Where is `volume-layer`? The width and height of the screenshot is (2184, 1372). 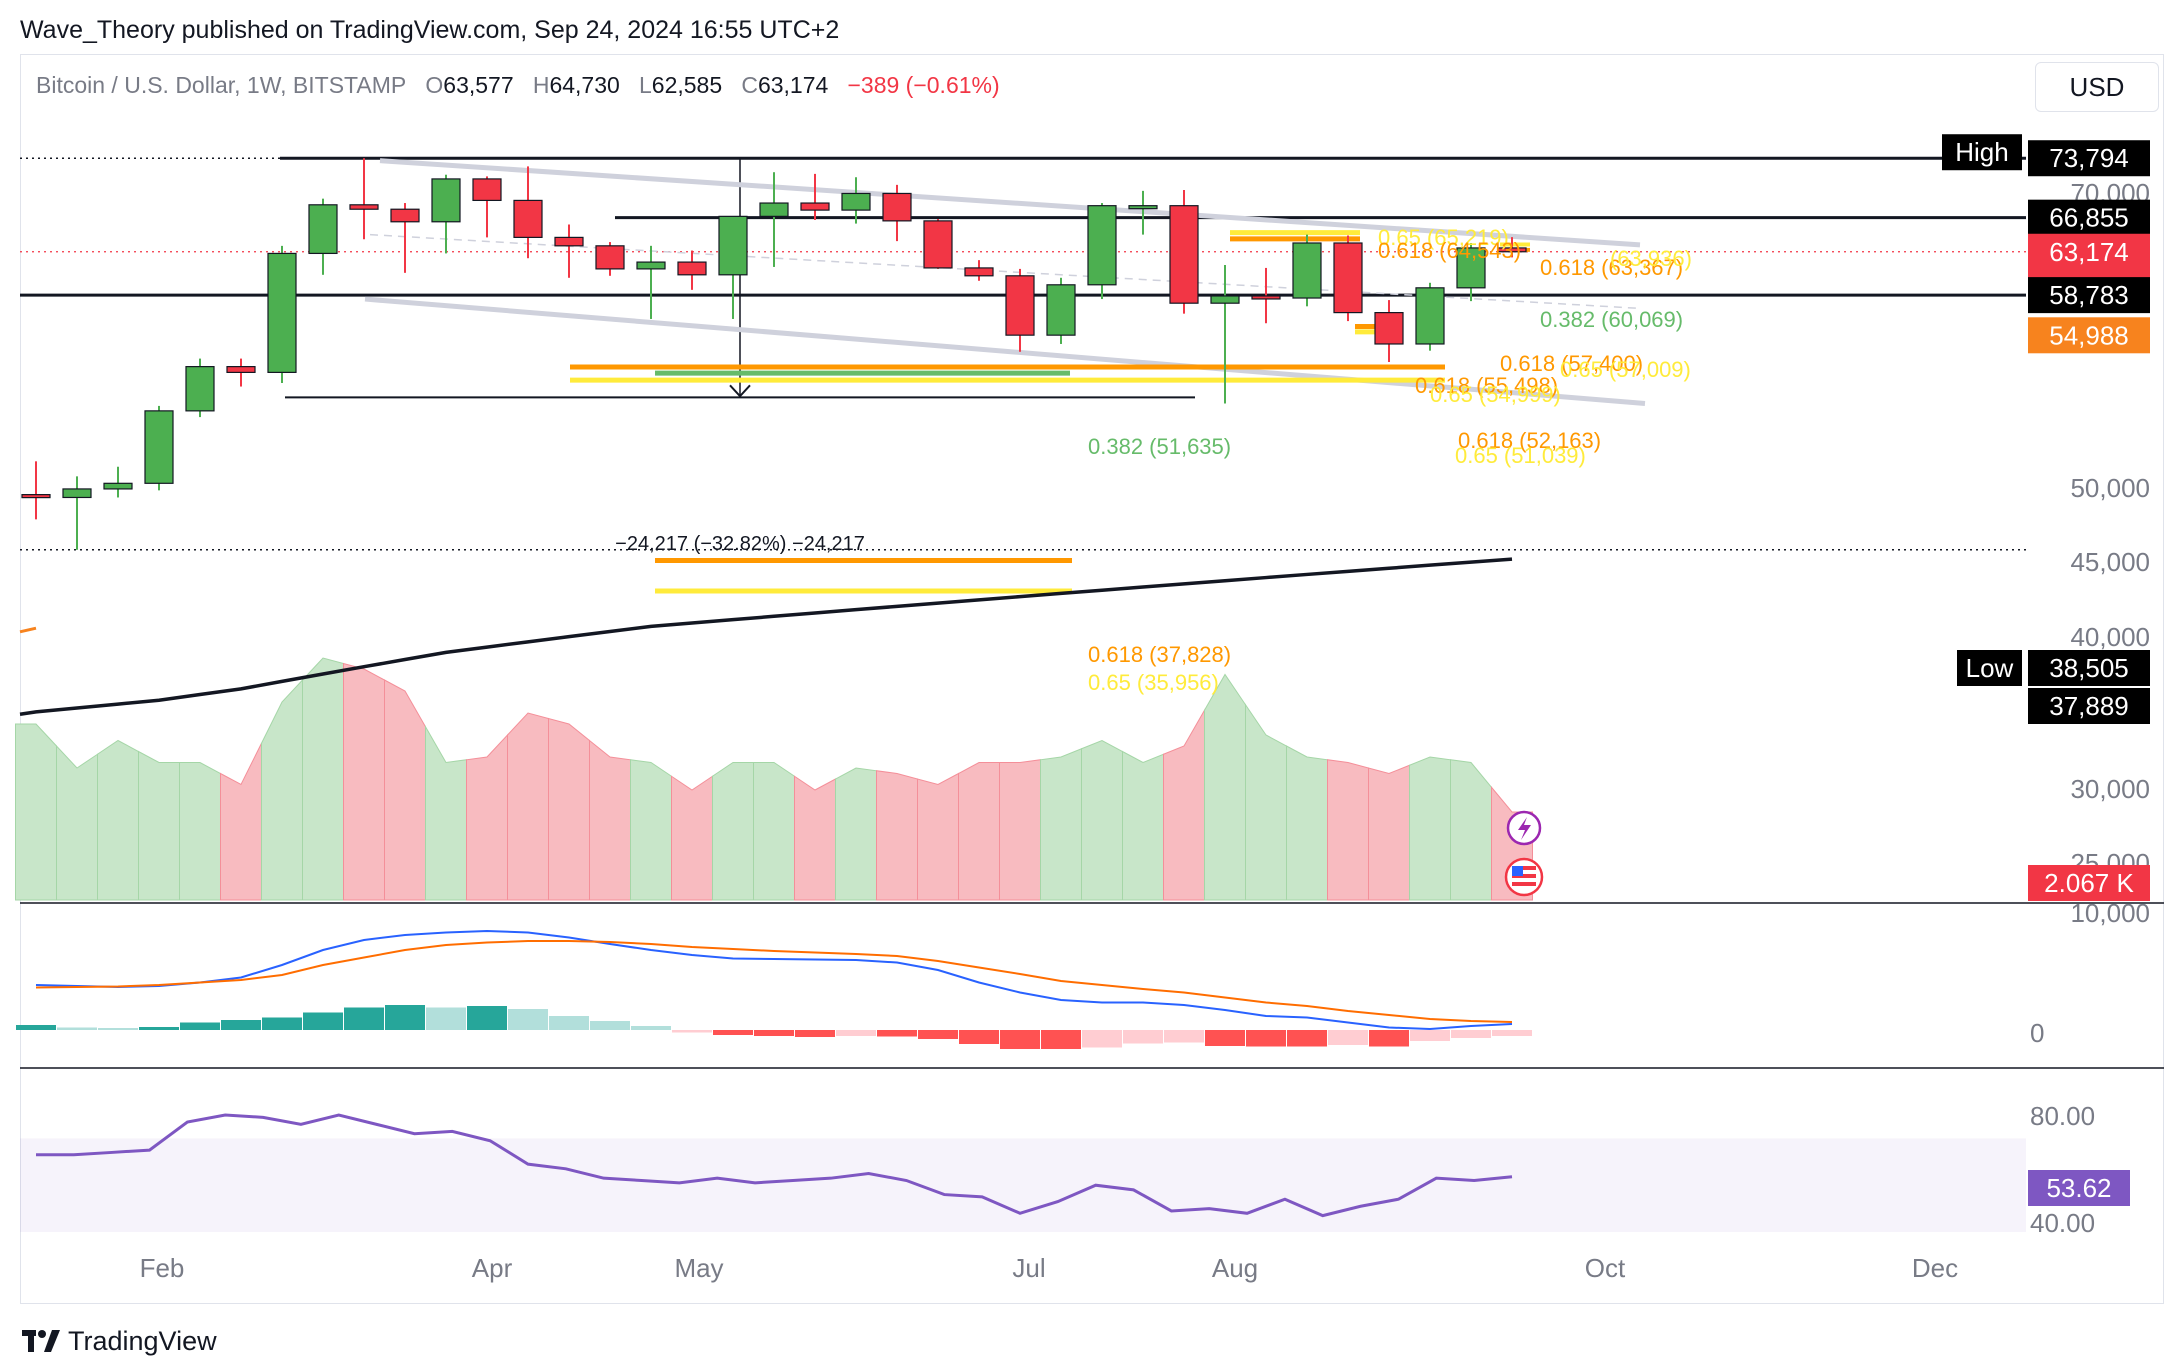
volume-layer is located at coordinates (774, 779).